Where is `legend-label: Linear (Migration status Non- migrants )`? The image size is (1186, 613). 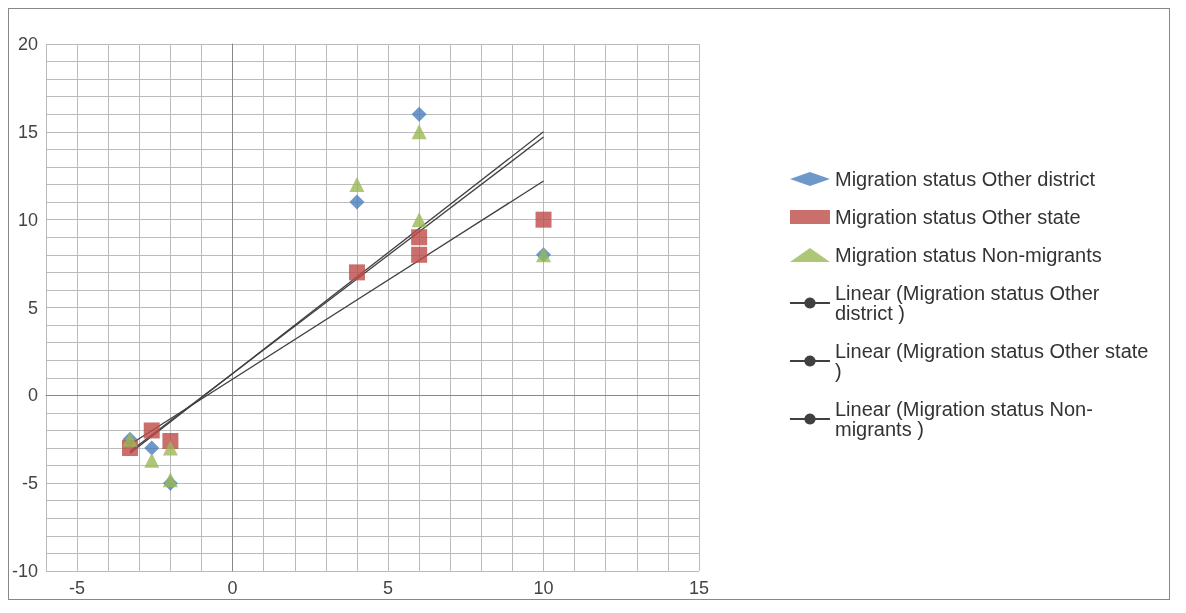 legend-label: Linear (Migration status Non- migrants ) is located at coordinates (966, 419).